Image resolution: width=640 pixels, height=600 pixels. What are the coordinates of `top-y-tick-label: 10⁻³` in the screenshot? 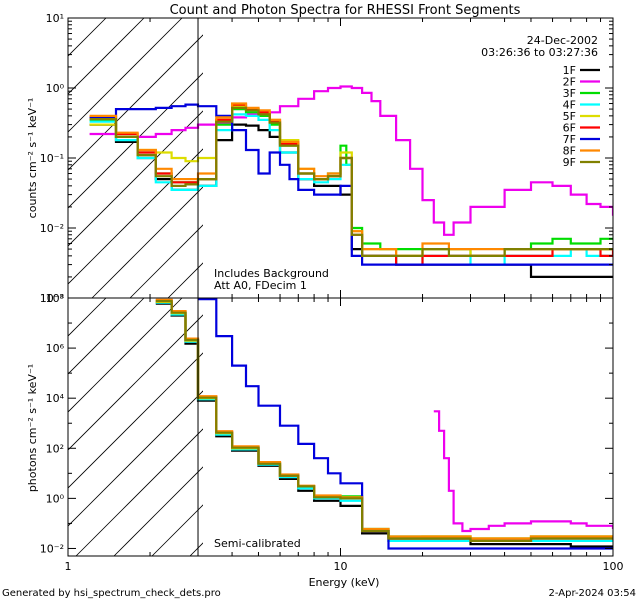 It's located at (52, 298).